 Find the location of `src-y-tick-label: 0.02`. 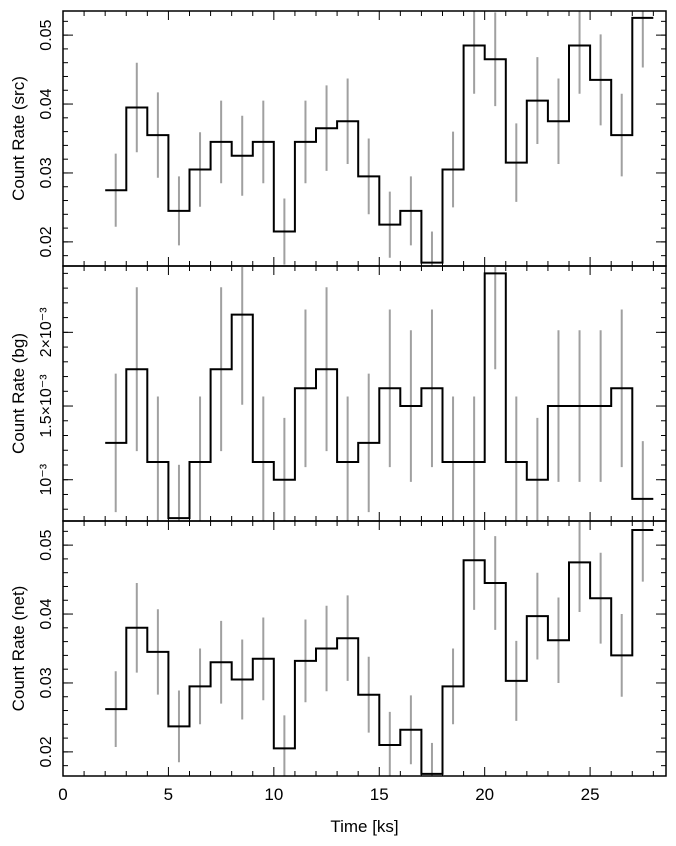

src-y-tick-label: 0.02 is located at coordinates (46, 241).